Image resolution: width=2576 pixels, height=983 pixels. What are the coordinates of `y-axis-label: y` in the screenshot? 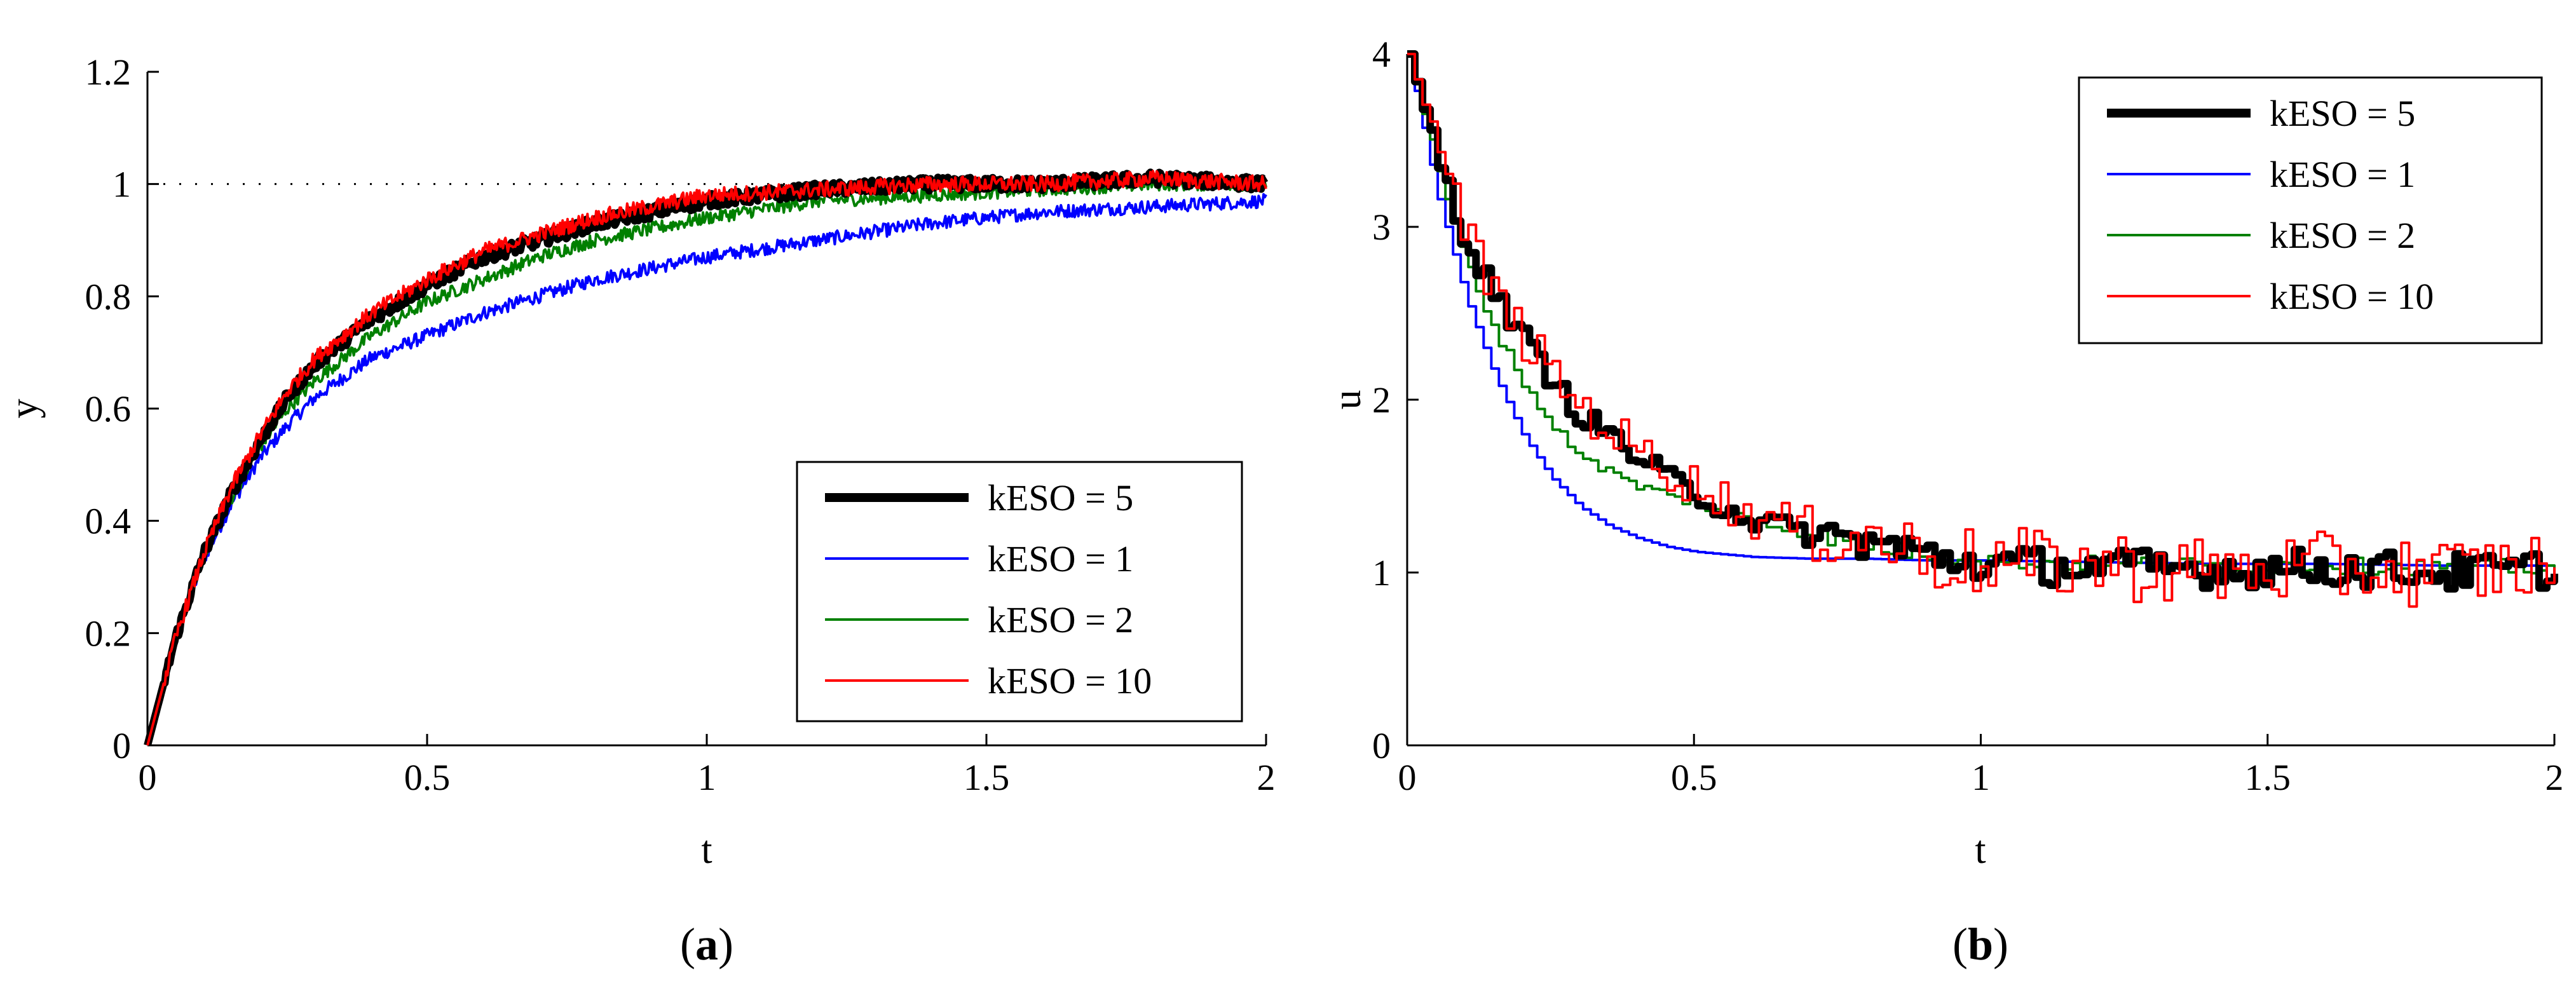 It's located at (24, 409).